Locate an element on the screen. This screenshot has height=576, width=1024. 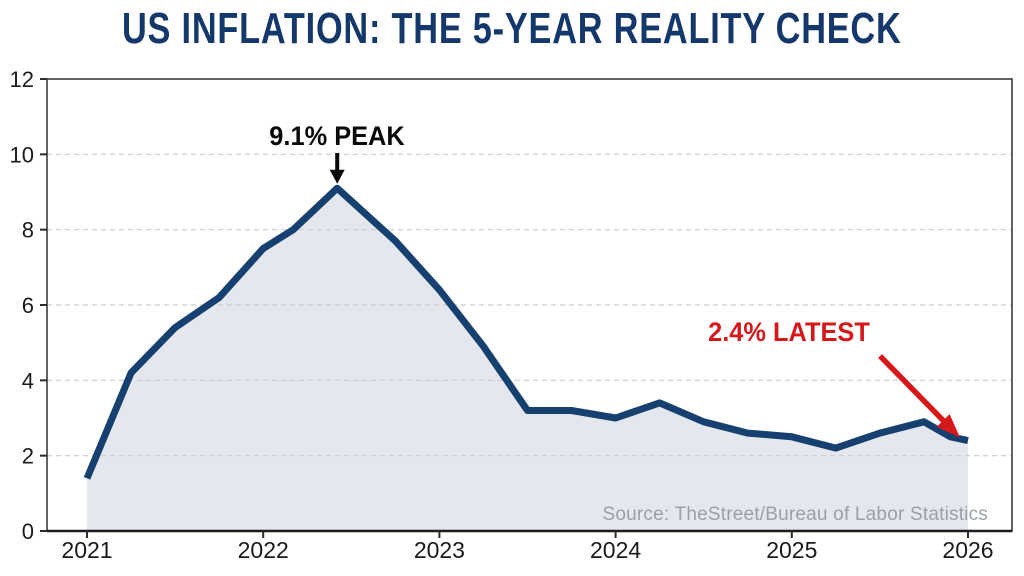
y-axis-tick-label: 4 is located at coordinates (28, 380).